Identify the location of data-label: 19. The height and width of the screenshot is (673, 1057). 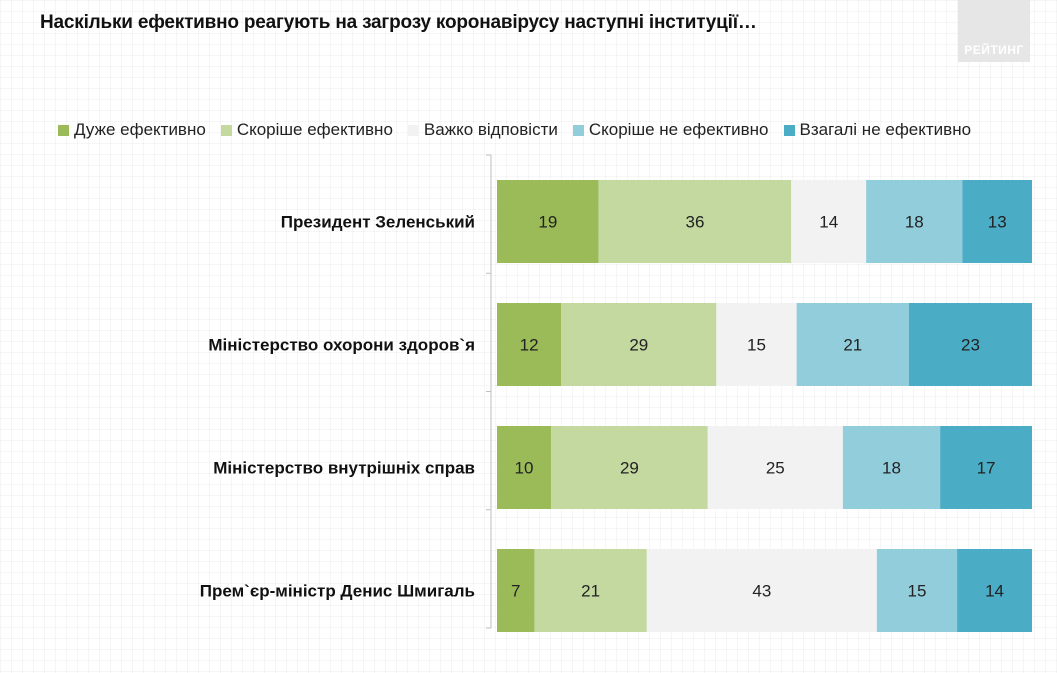
(547, 222).